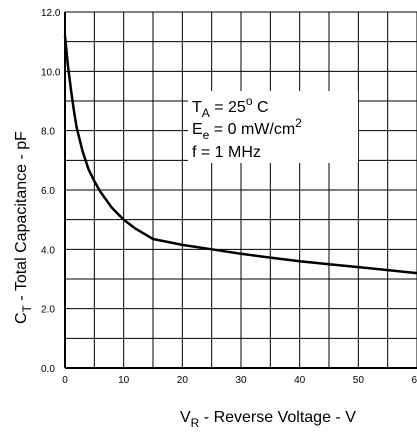 The height and width of the screenshot is (432, 417). What do you see at coordinates (230, 107) in the screenshot?
I see `annotation-temperature: TA = 25o C` at bounding box center [230, 107].